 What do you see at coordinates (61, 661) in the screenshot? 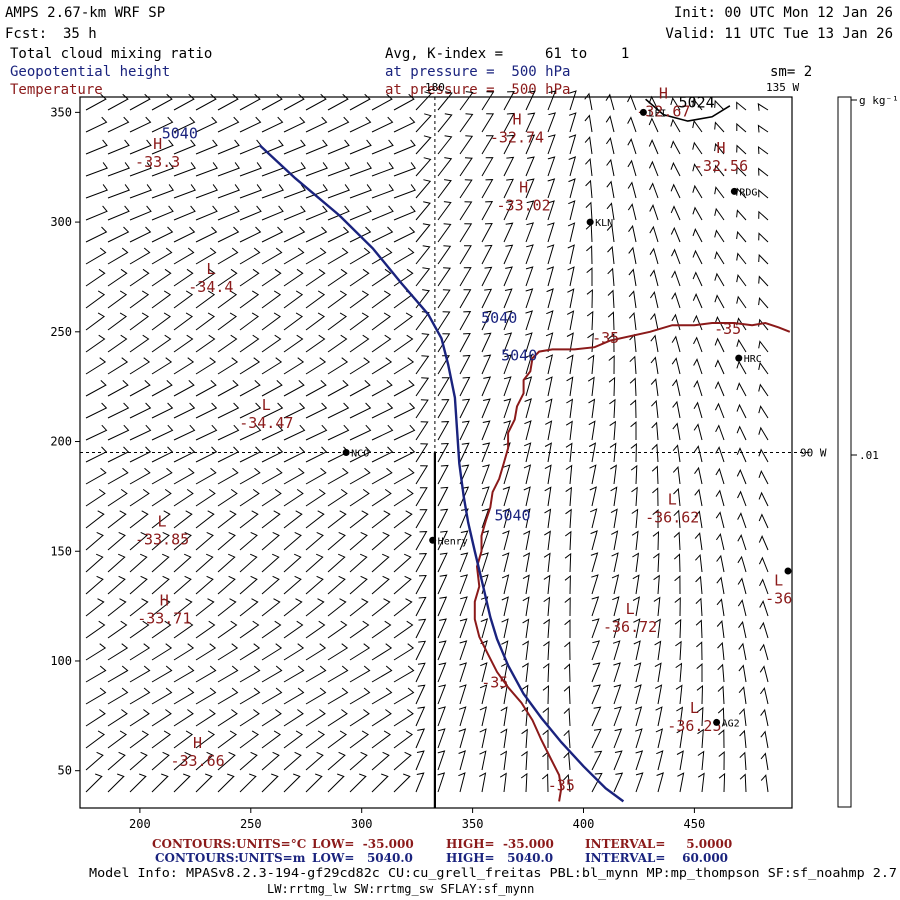
I see `y-tick-label: 100` at bounding box center [61, 661].